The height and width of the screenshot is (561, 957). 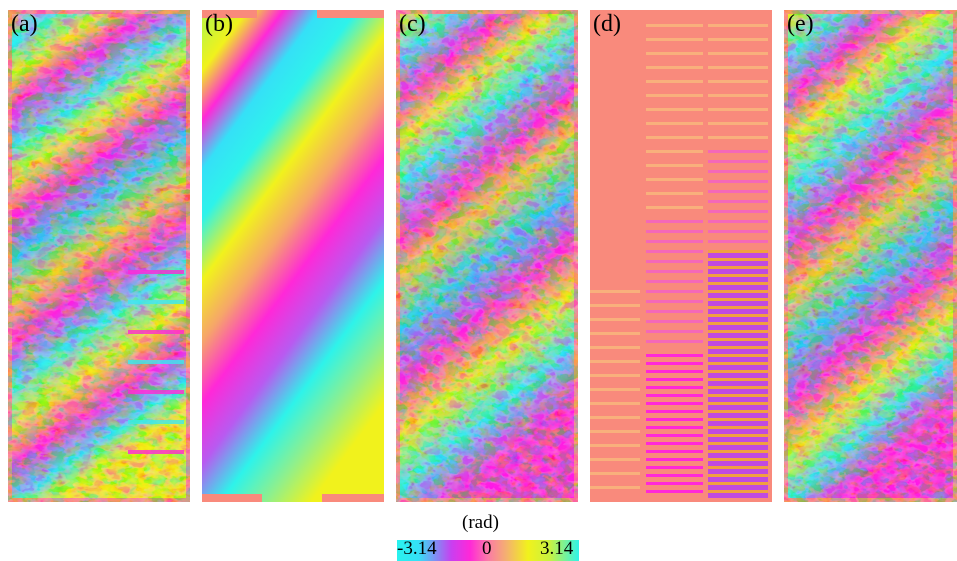 What do you see at coordinates (417, 548) in the screenshot?
I see `colorbar-min-label: -3.14` at bounding box center [417, 548].